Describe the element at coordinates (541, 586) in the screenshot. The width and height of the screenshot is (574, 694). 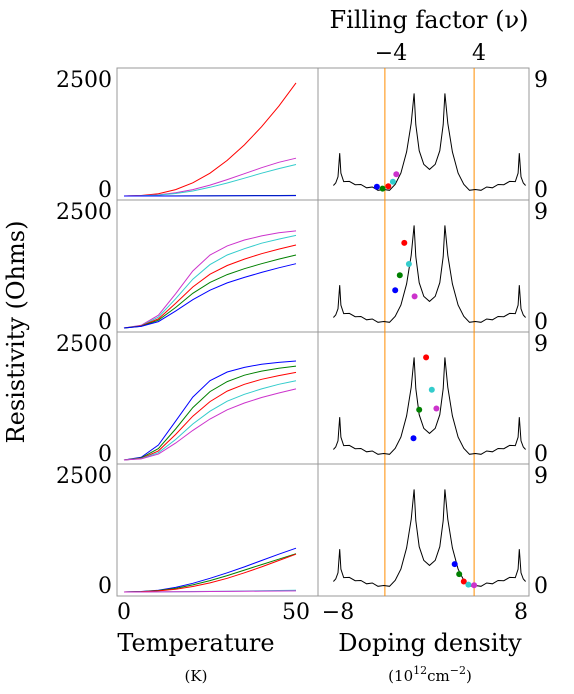
I see `right-y-tick-bottom-4: 0` at that location.